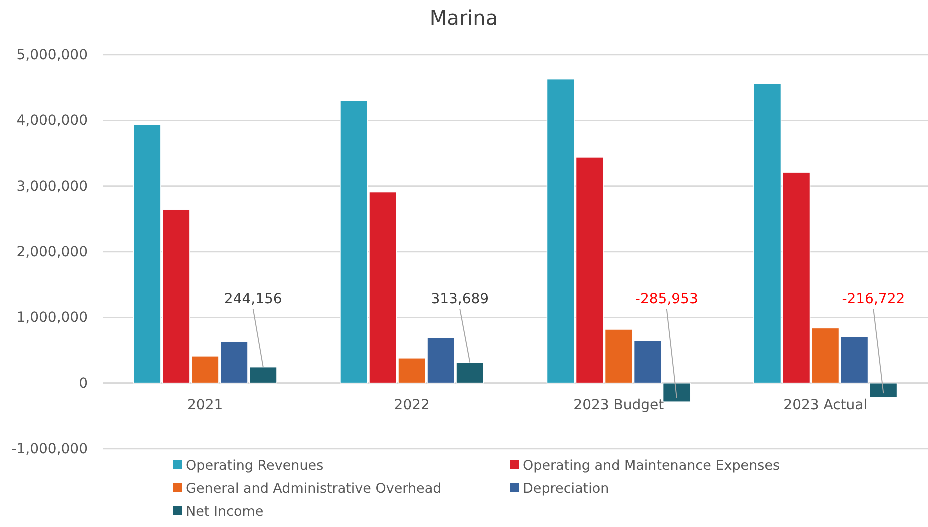 Image resolution: width=928 pixels, height=527 pixels. Describe the element at coordinates (566, 489) in the screenshot. I see `legend-label: Depreciation` at that location.